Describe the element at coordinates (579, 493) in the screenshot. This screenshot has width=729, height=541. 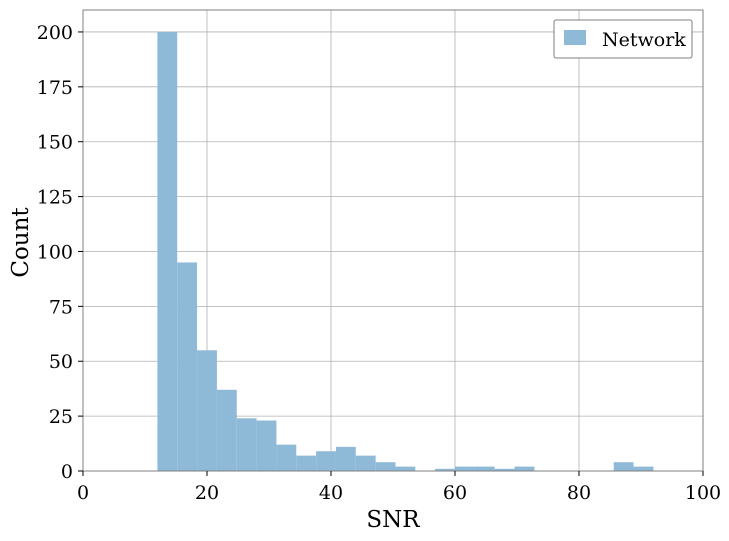
I see `x-tick-label: 80` at that location.